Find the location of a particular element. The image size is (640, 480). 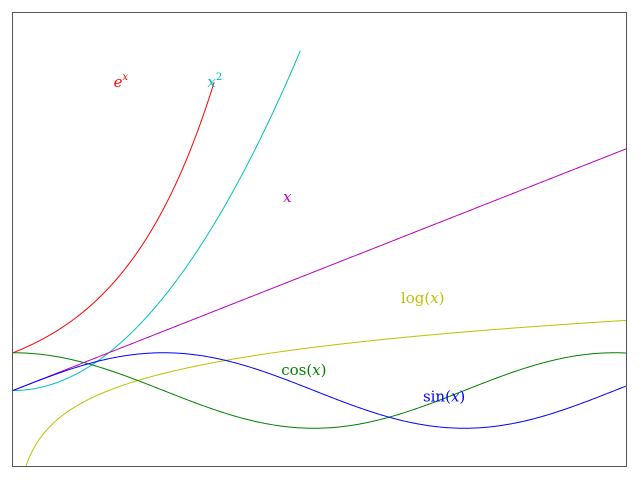

label-x-2: x2 is located at coordinates (214, 81).